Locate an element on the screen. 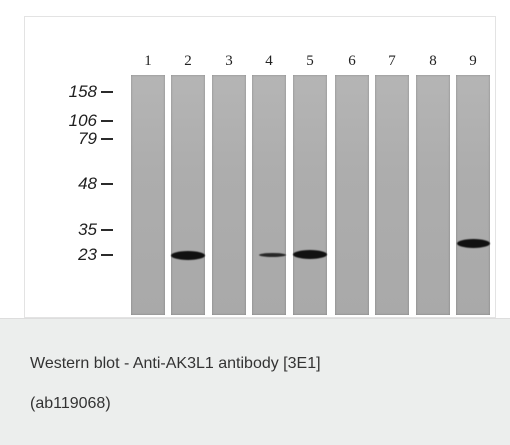  lane-label-2: 2 is located at coordinates (188, 61).